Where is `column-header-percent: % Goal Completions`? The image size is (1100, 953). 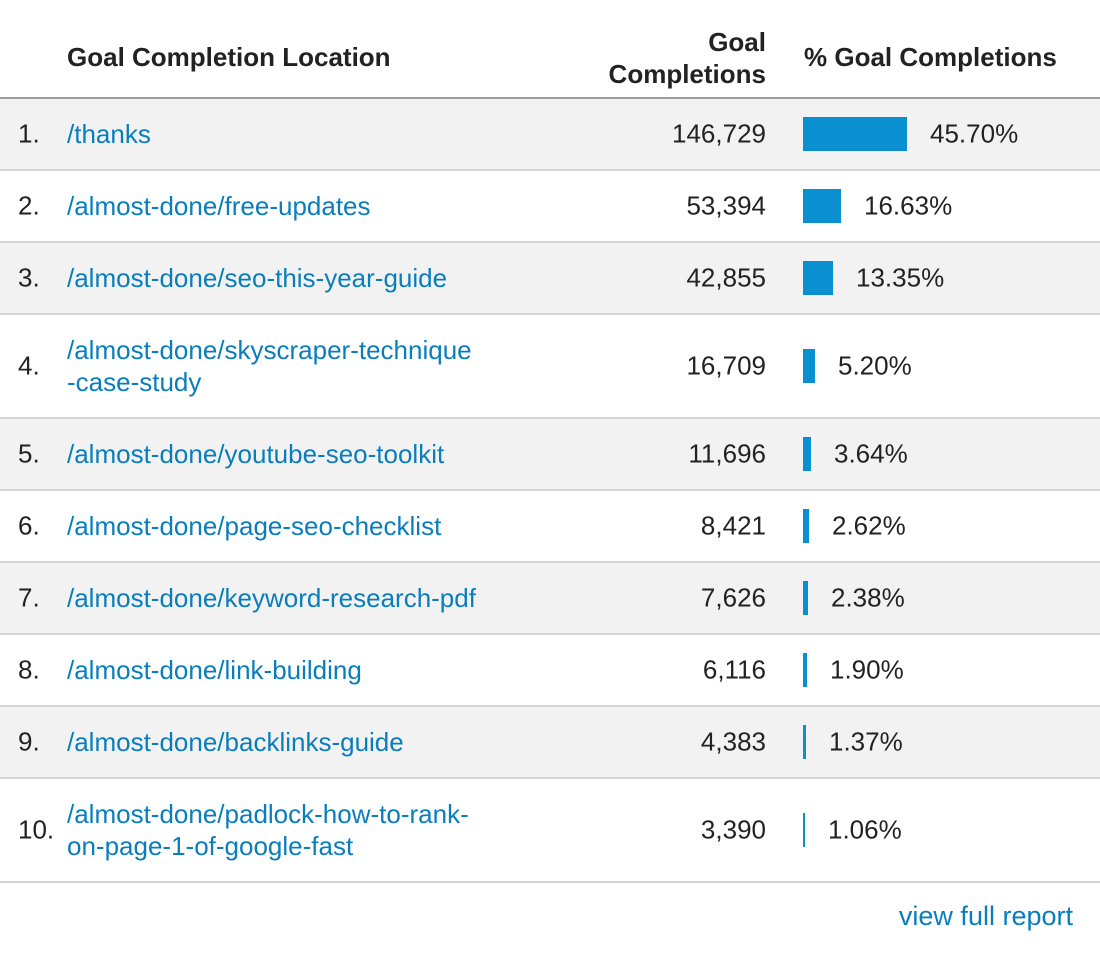
column-header-percent: % Goal Completions is located at coordinates (930, 57).